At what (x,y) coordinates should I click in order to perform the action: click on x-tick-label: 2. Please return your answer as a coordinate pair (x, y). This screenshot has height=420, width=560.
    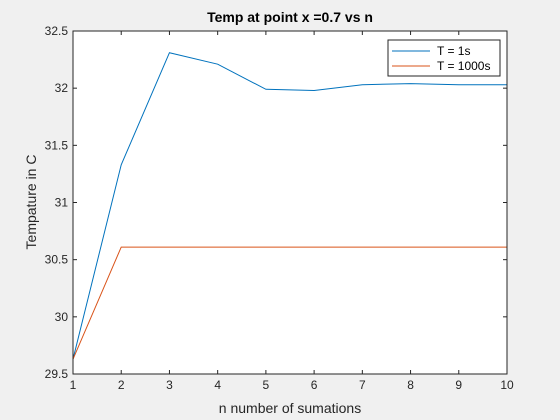
    Looking at the image, I should click on (121, 385).